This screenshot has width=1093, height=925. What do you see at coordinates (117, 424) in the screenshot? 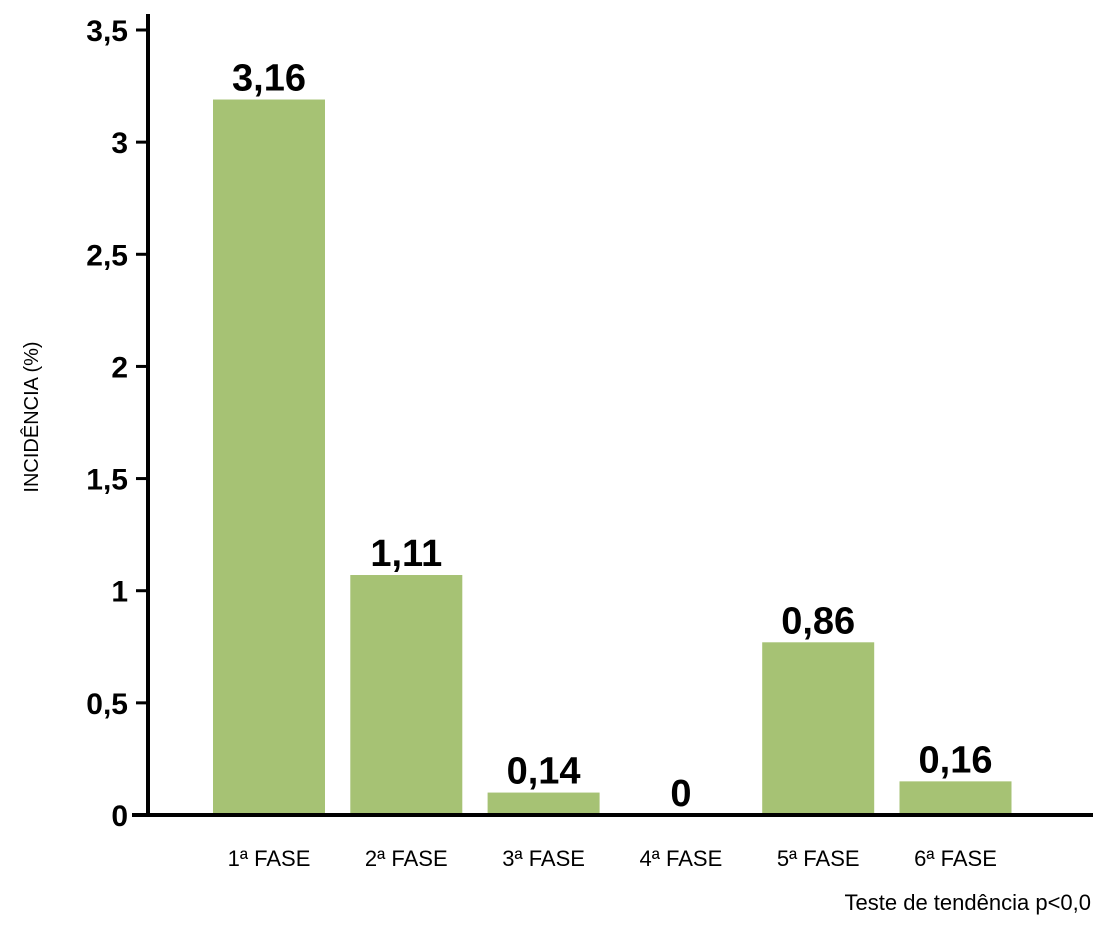
I see `y-tick-labels-group: 0 0,5 1 1,5 2 2,5 3 3,5` at bounding box center [117, 424].